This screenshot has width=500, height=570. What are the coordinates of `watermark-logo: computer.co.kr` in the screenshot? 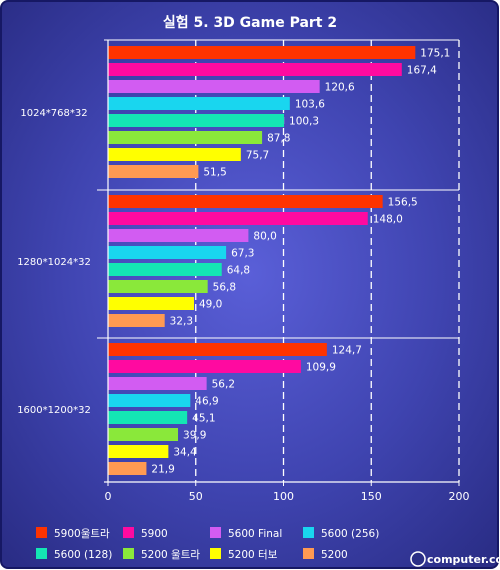 It's located at (455, 559).